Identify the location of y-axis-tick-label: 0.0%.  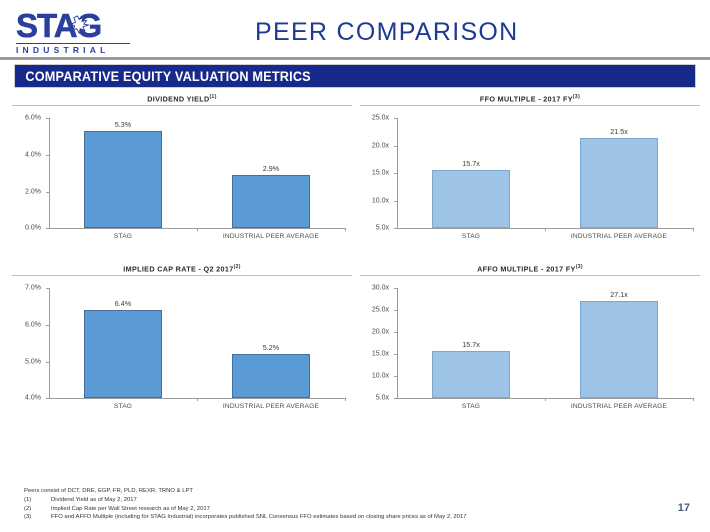
(33, 228).